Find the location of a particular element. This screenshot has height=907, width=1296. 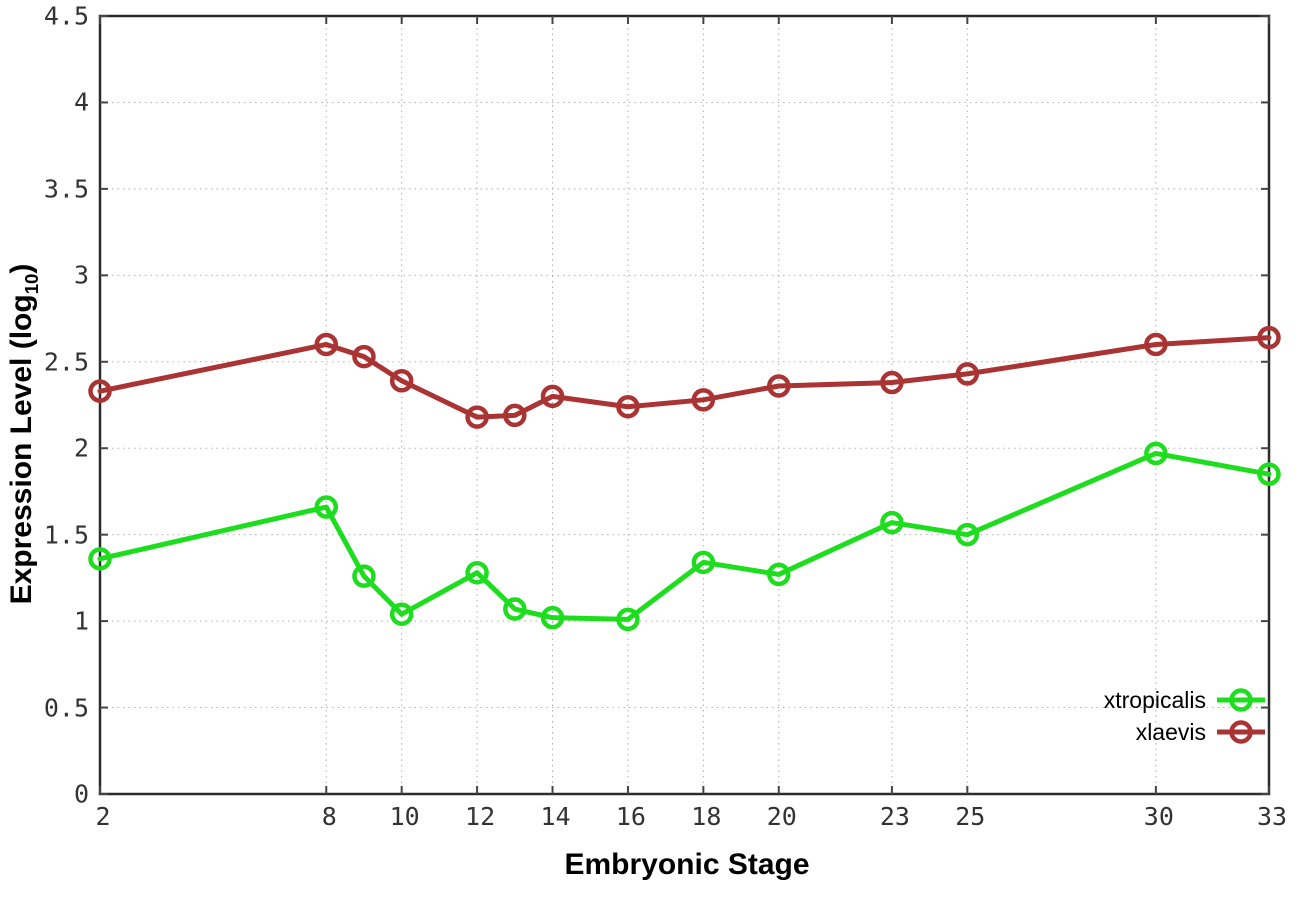

legend-marker-xlaevis-icon is located at coordinates (1241, 732).